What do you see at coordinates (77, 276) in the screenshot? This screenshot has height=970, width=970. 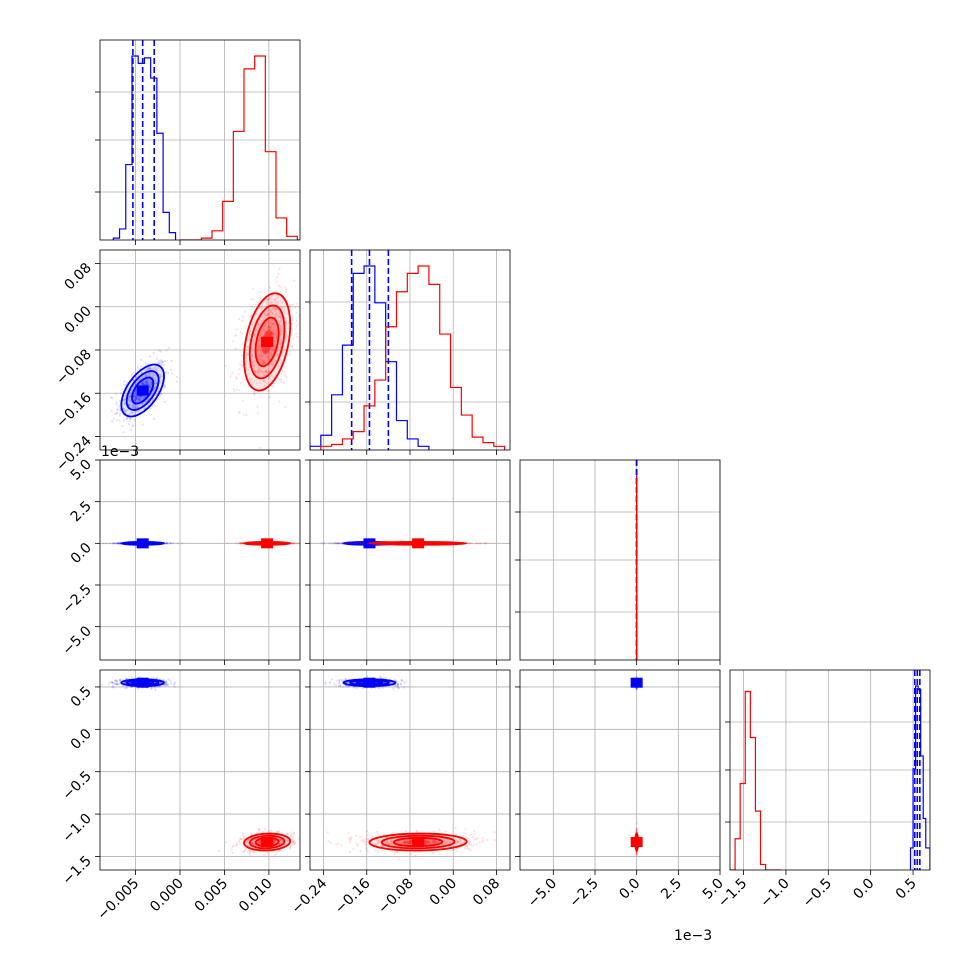 I see `y-tick-label: 0.08` at bounding box center [77, 276].